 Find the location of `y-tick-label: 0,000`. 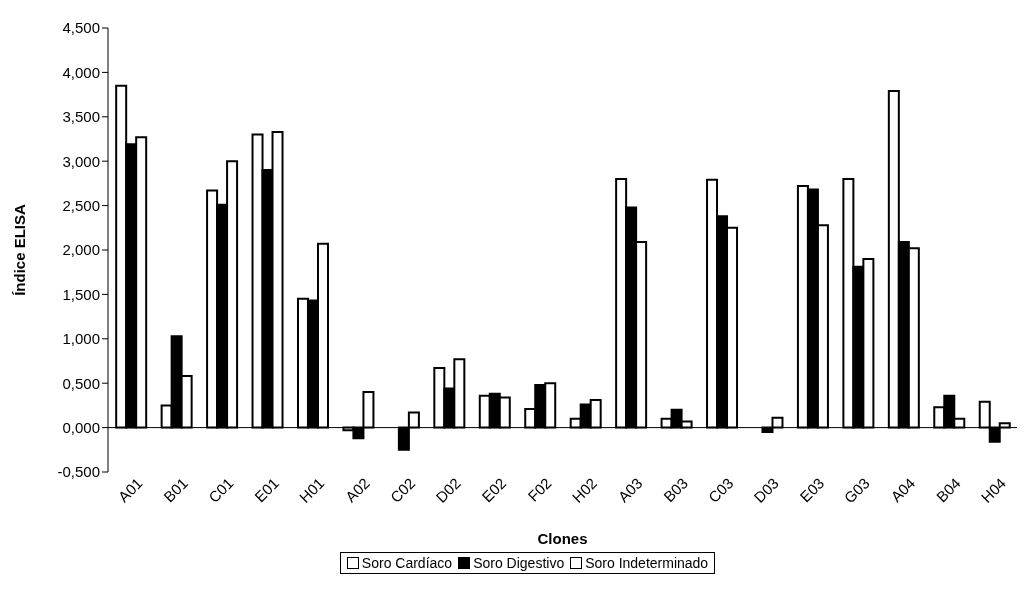

y-tick-label: 0,000 is located at coordinates (81, 427).